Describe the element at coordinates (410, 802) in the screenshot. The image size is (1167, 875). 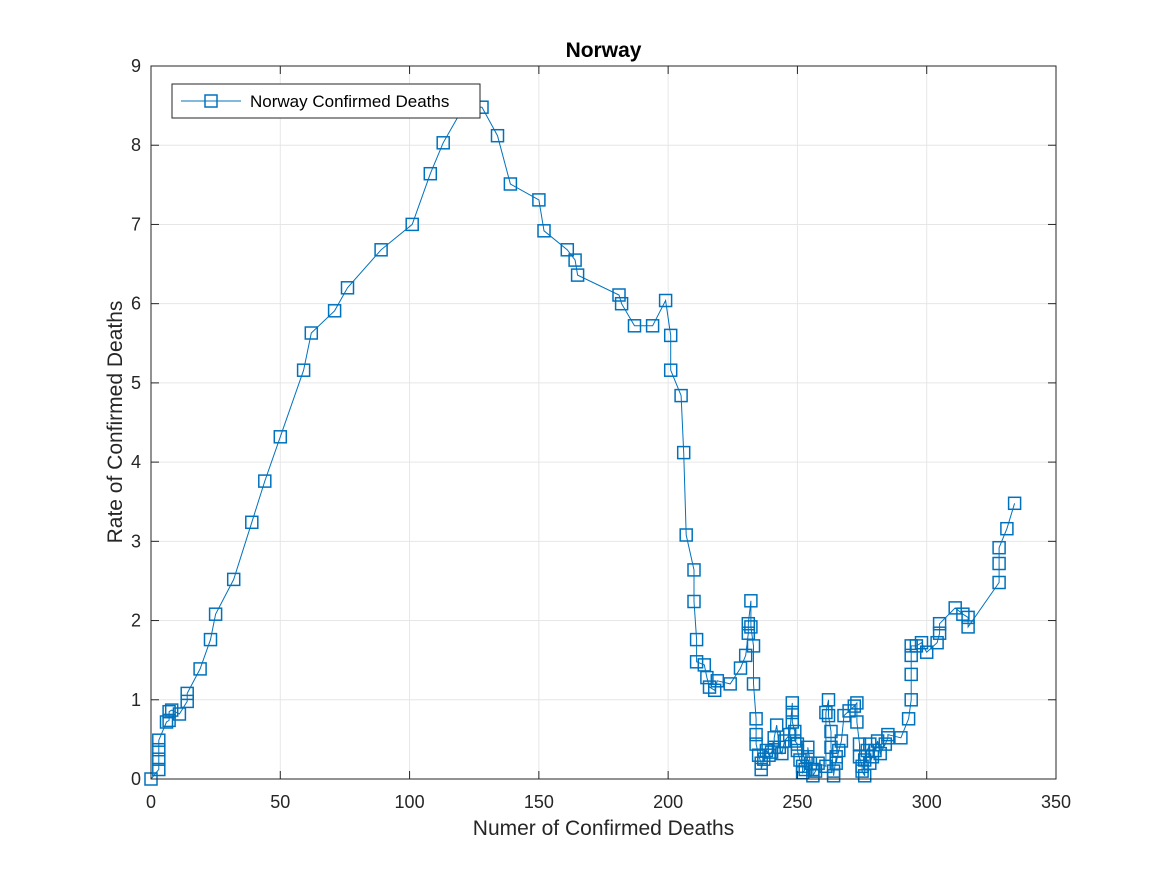
I see `x-tick-label: 100` at that location.